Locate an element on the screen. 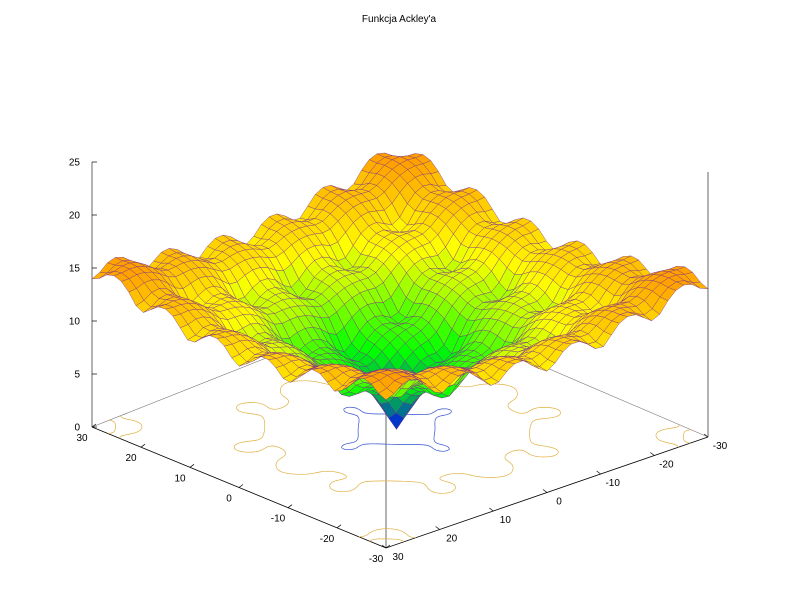 This screenshot has width=800, height=600. y-tick-label: 10 is located at coordinates (506, 520).